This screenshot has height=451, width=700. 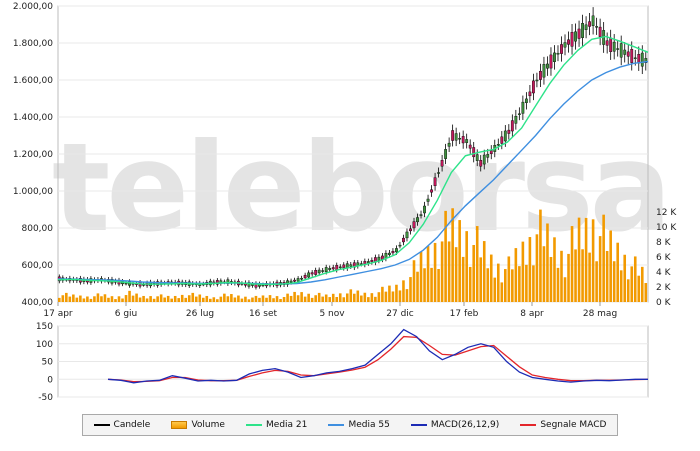 I want to click on macd-tick-label: 0, so click(x=50, y=380).